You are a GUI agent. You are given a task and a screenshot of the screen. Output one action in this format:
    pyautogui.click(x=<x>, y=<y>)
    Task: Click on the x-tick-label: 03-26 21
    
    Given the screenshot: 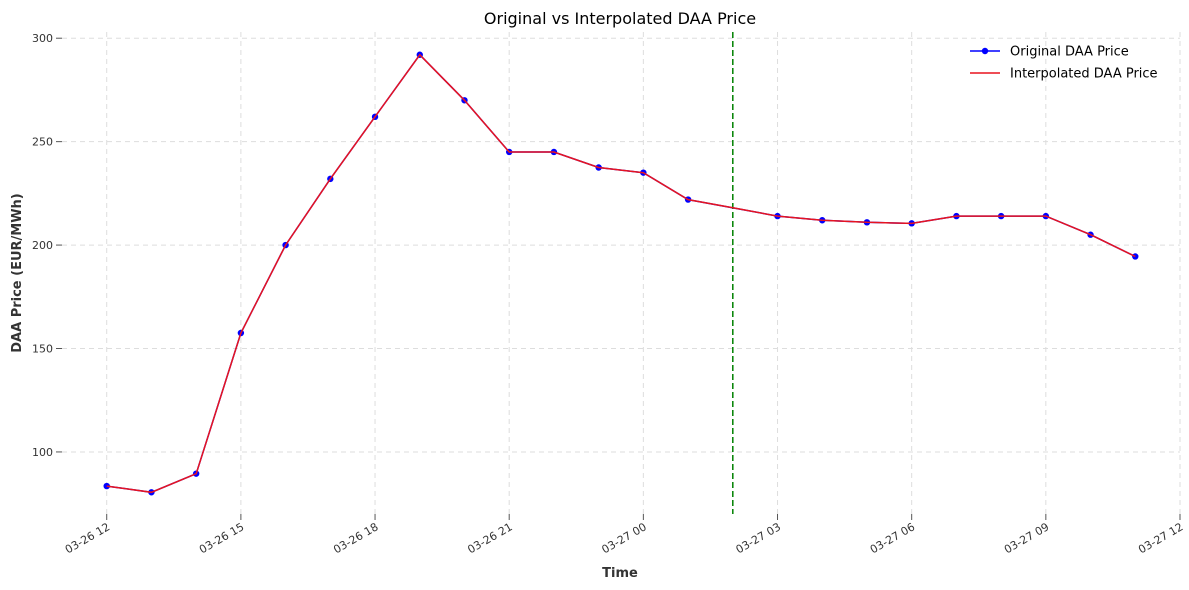 What is the action you would take?
    pyautogui.click(x=489, y=538)
    